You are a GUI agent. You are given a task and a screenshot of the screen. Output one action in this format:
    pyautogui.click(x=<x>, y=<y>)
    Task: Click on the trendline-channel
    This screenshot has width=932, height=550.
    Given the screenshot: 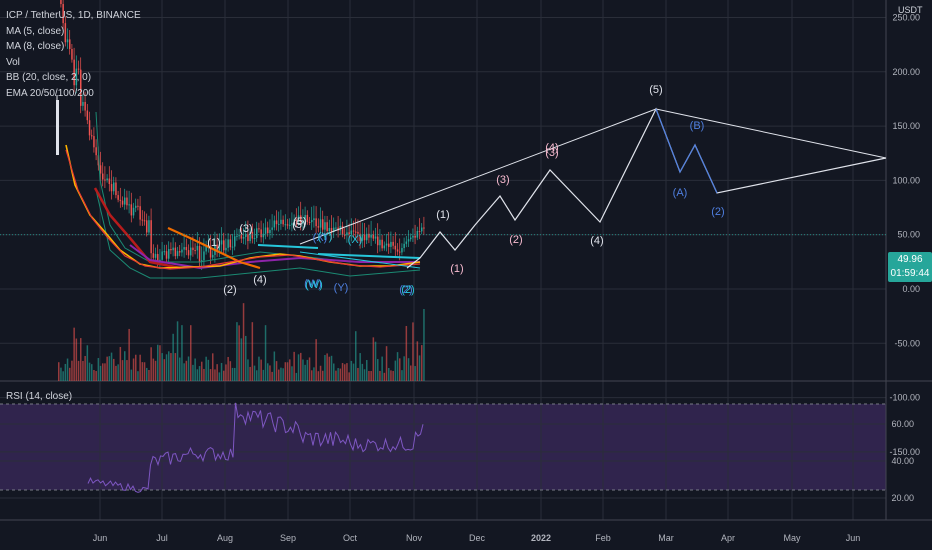 What is the action you would take?
    pyautogui.click(x=360, y=260)
    